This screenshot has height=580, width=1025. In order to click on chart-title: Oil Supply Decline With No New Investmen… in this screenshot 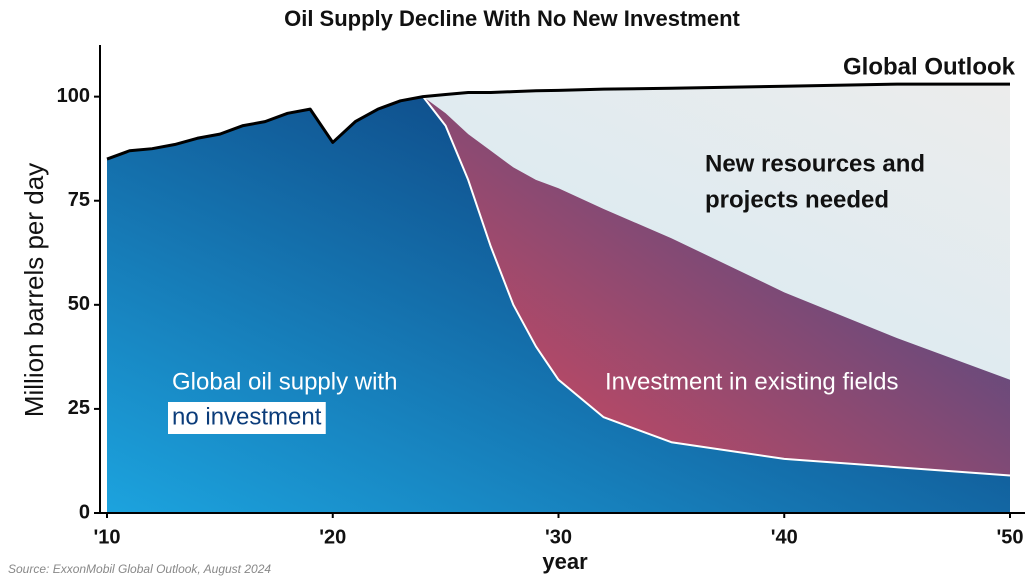, I will do `click(512, 18)`.